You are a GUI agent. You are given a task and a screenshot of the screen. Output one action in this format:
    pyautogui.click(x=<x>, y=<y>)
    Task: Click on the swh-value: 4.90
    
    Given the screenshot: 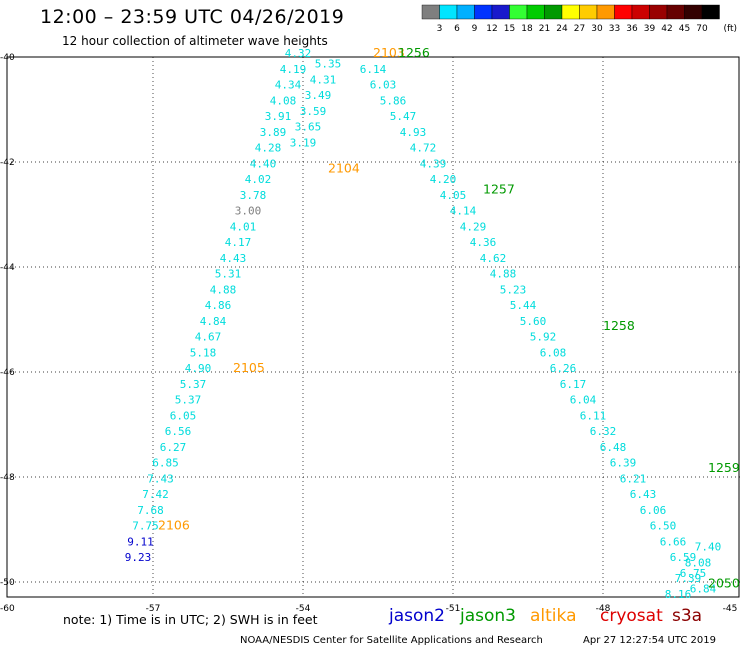 What is the action you would take?
    pyautogui.click(x=198, y=368)
    